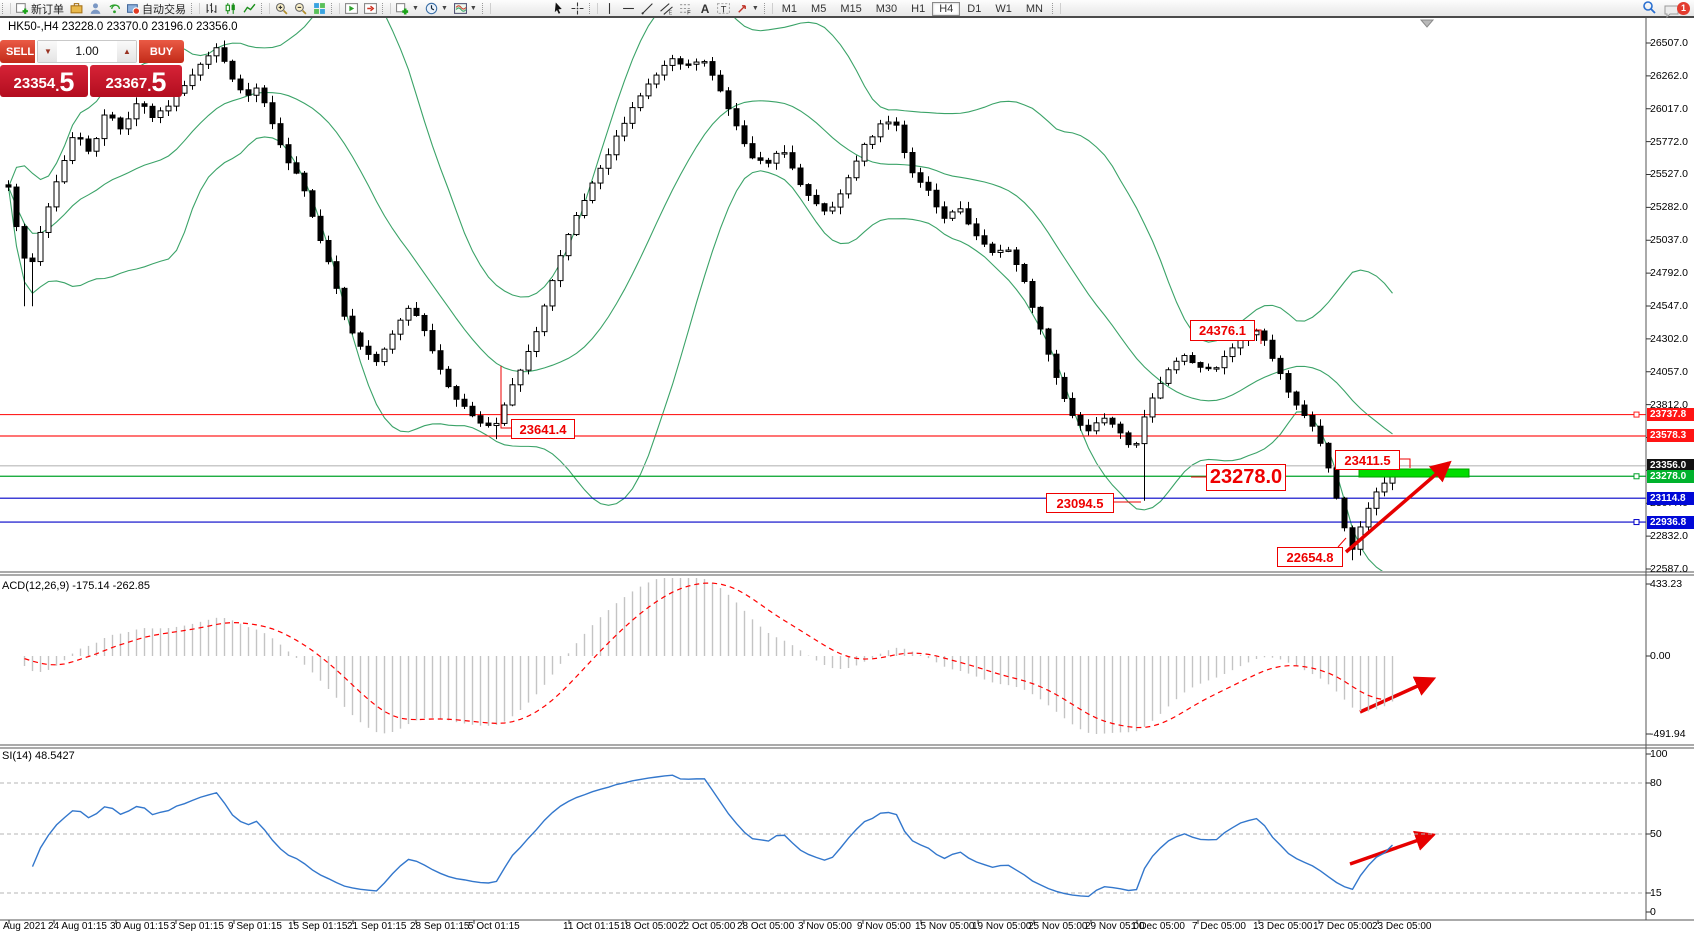  What do you see at coordinates (945, 926) in the screenshot?
I see `time-label: 15 Nov 05:00` at bounding box center [945, 926].